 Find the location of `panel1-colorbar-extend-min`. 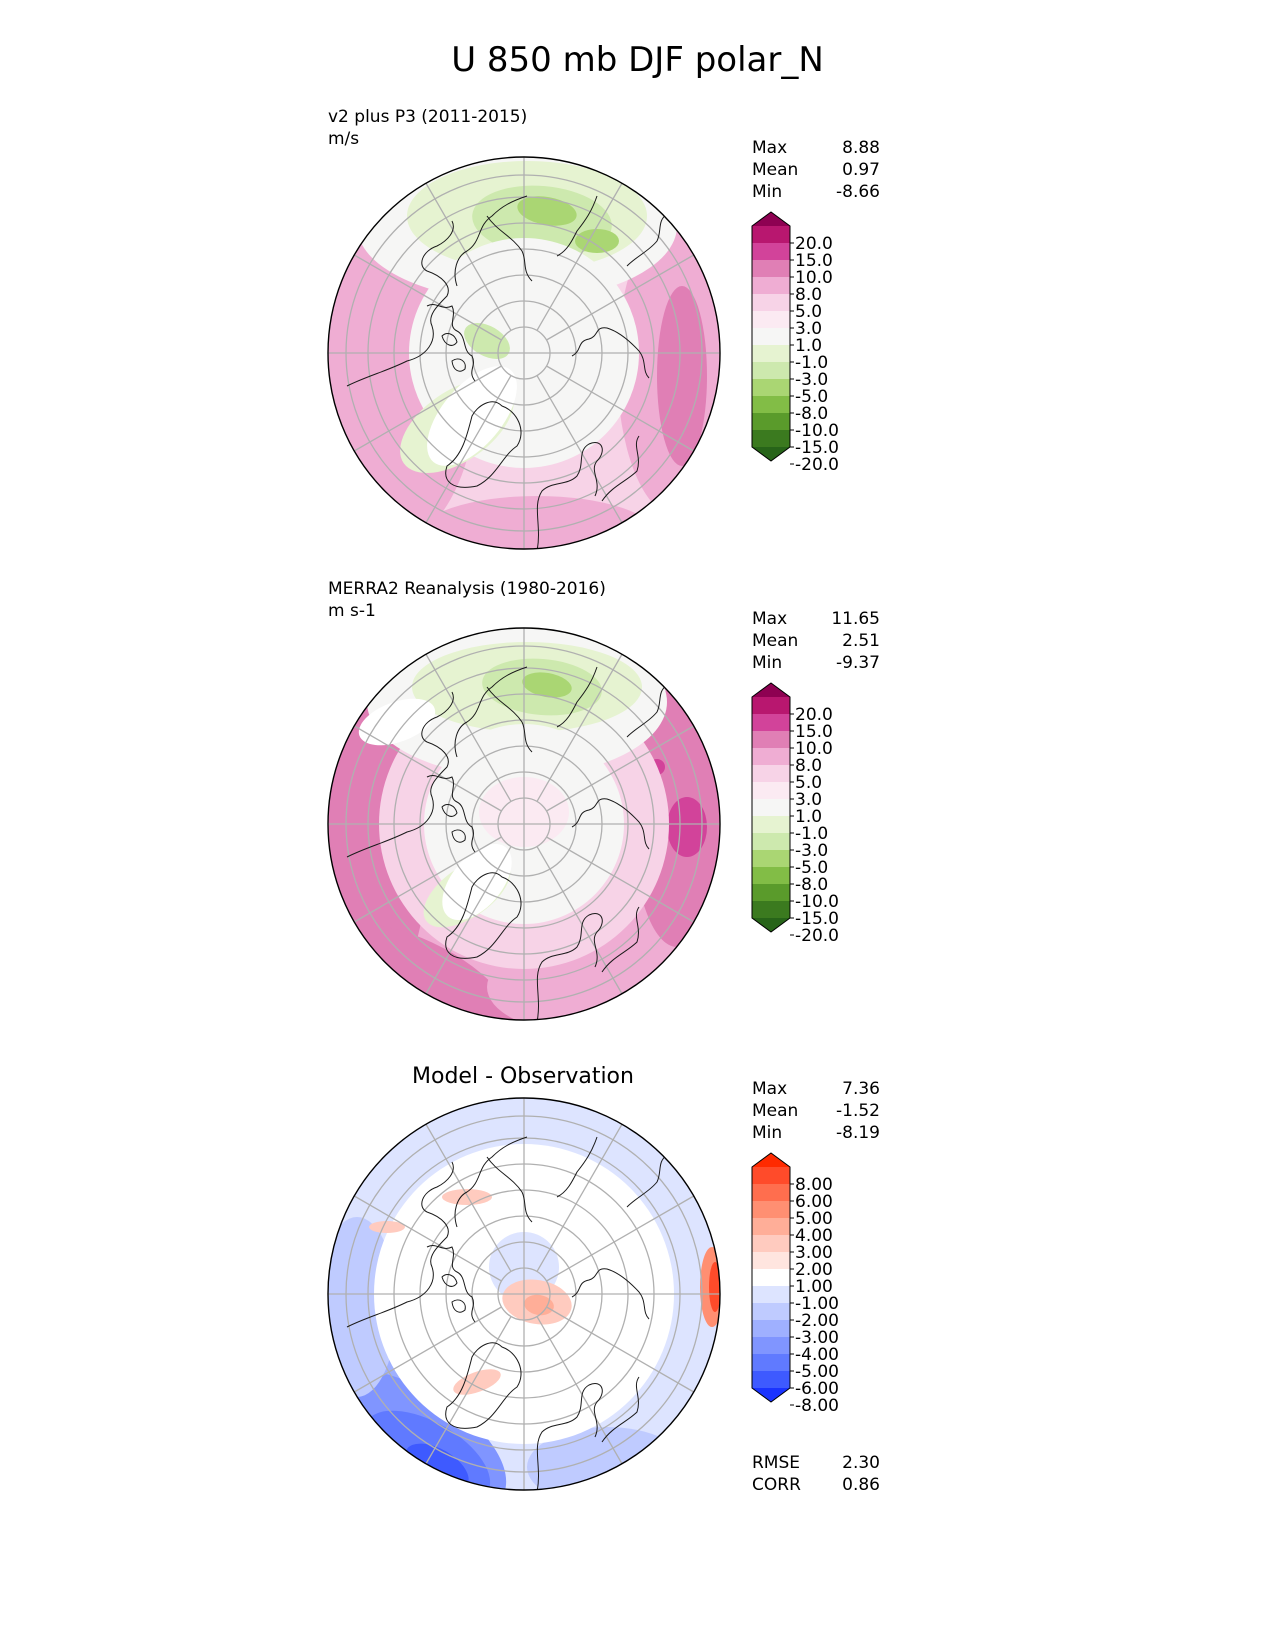

panel1-colorbar-extend-min is located at coordinates (771, 454).